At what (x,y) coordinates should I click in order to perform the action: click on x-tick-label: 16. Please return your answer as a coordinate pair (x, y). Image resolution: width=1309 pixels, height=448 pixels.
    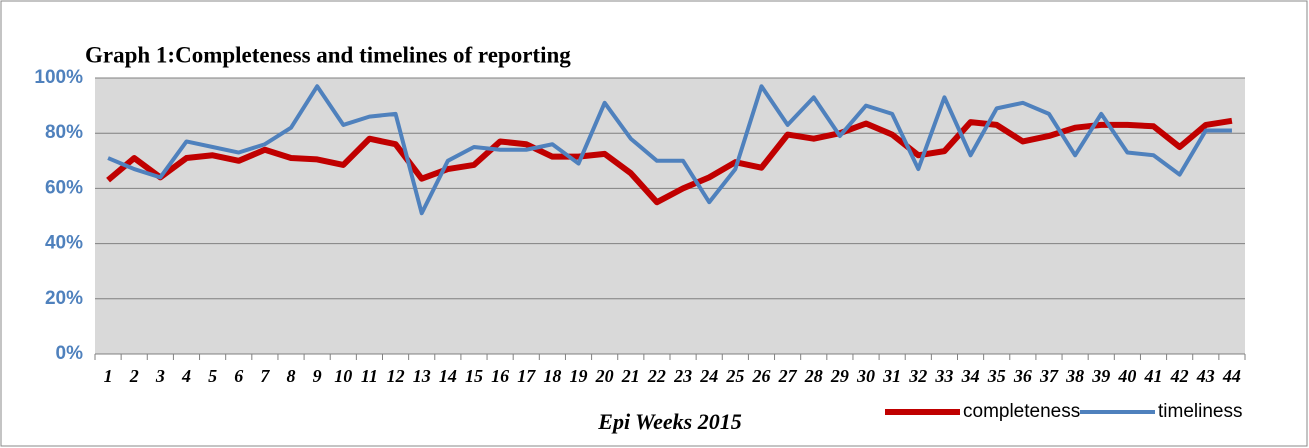
    Looking at the image, I should click on (500, 376).